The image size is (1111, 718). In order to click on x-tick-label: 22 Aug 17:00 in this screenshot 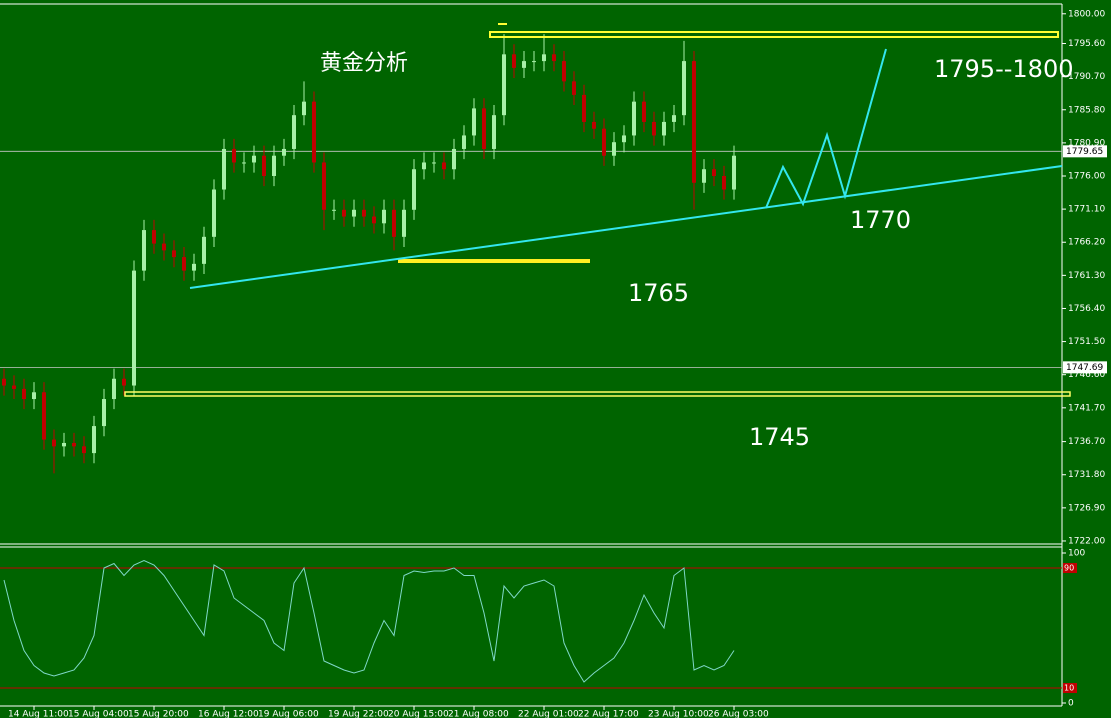, I will do `click(608, 714)`.